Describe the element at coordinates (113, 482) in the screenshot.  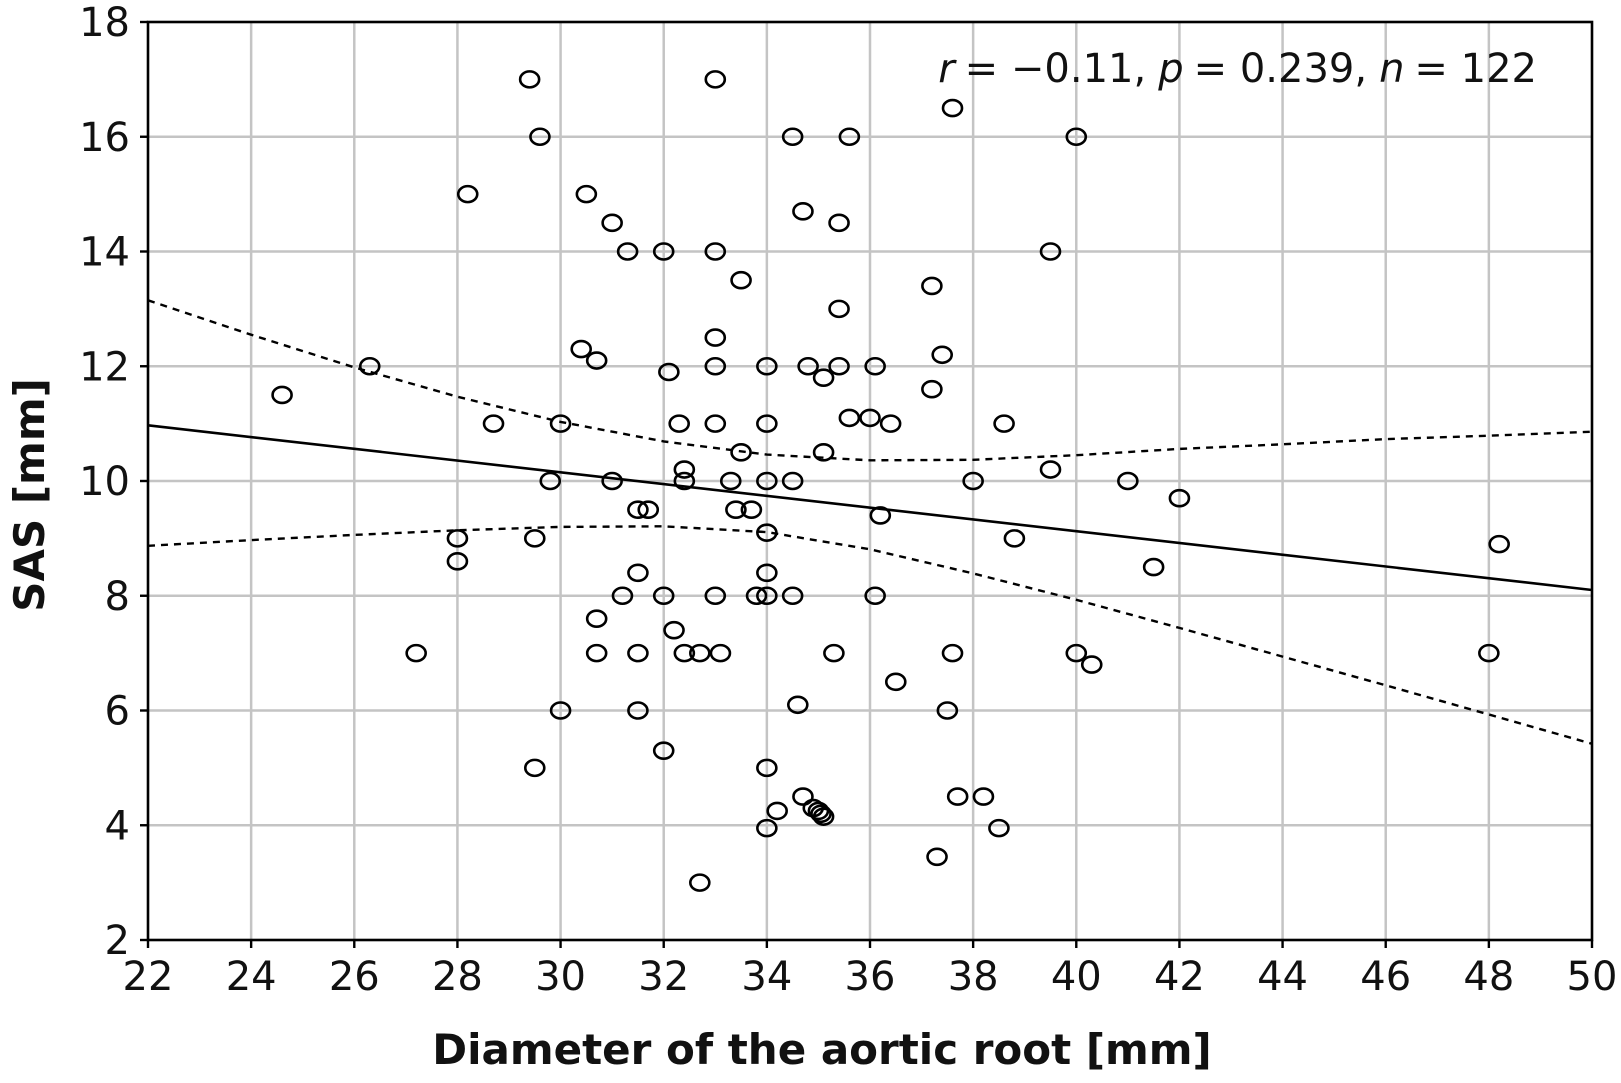
I see `y-tick-labels: 2 4 6 8 10 12 14 16 18` at that location.